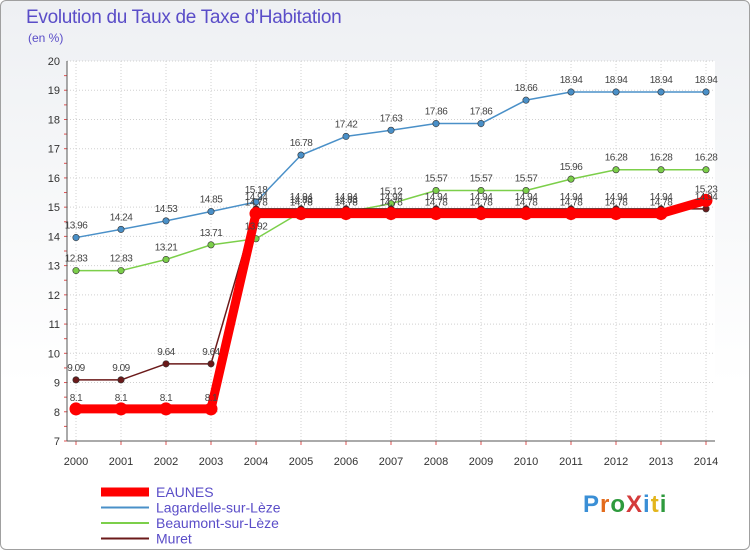 Image resolution: width=750 pixels, height=550 pixels. I want to click on data-label-0: 15.23, so click(706, 189).